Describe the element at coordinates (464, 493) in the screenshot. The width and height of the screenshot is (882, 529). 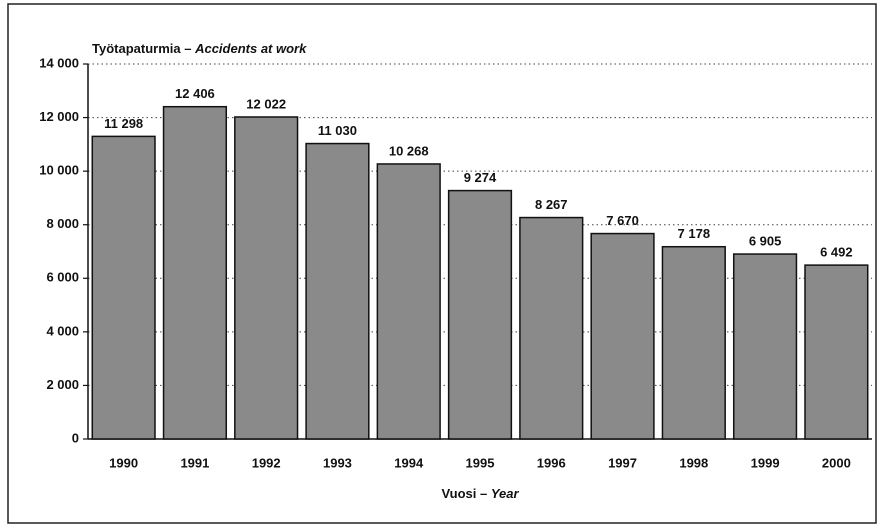
I see `xlabel-fi: Vuosi –` at that location.